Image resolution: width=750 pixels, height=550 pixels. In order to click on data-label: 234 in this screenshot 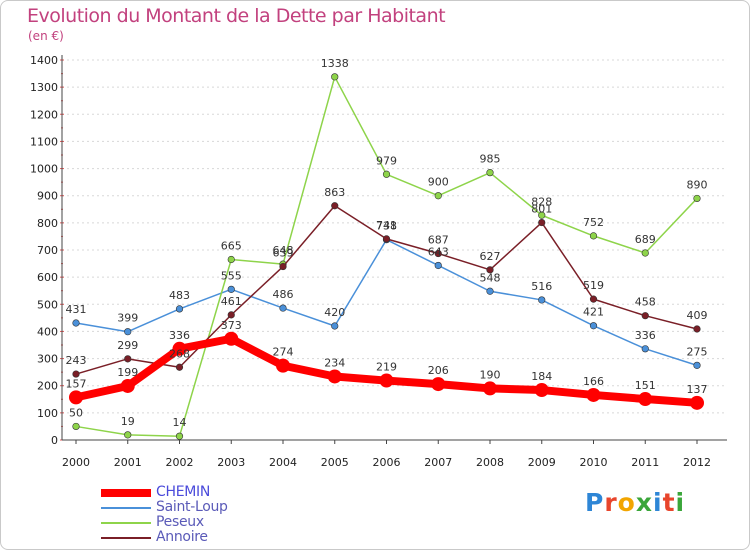, I will do `click(334, 362)`.